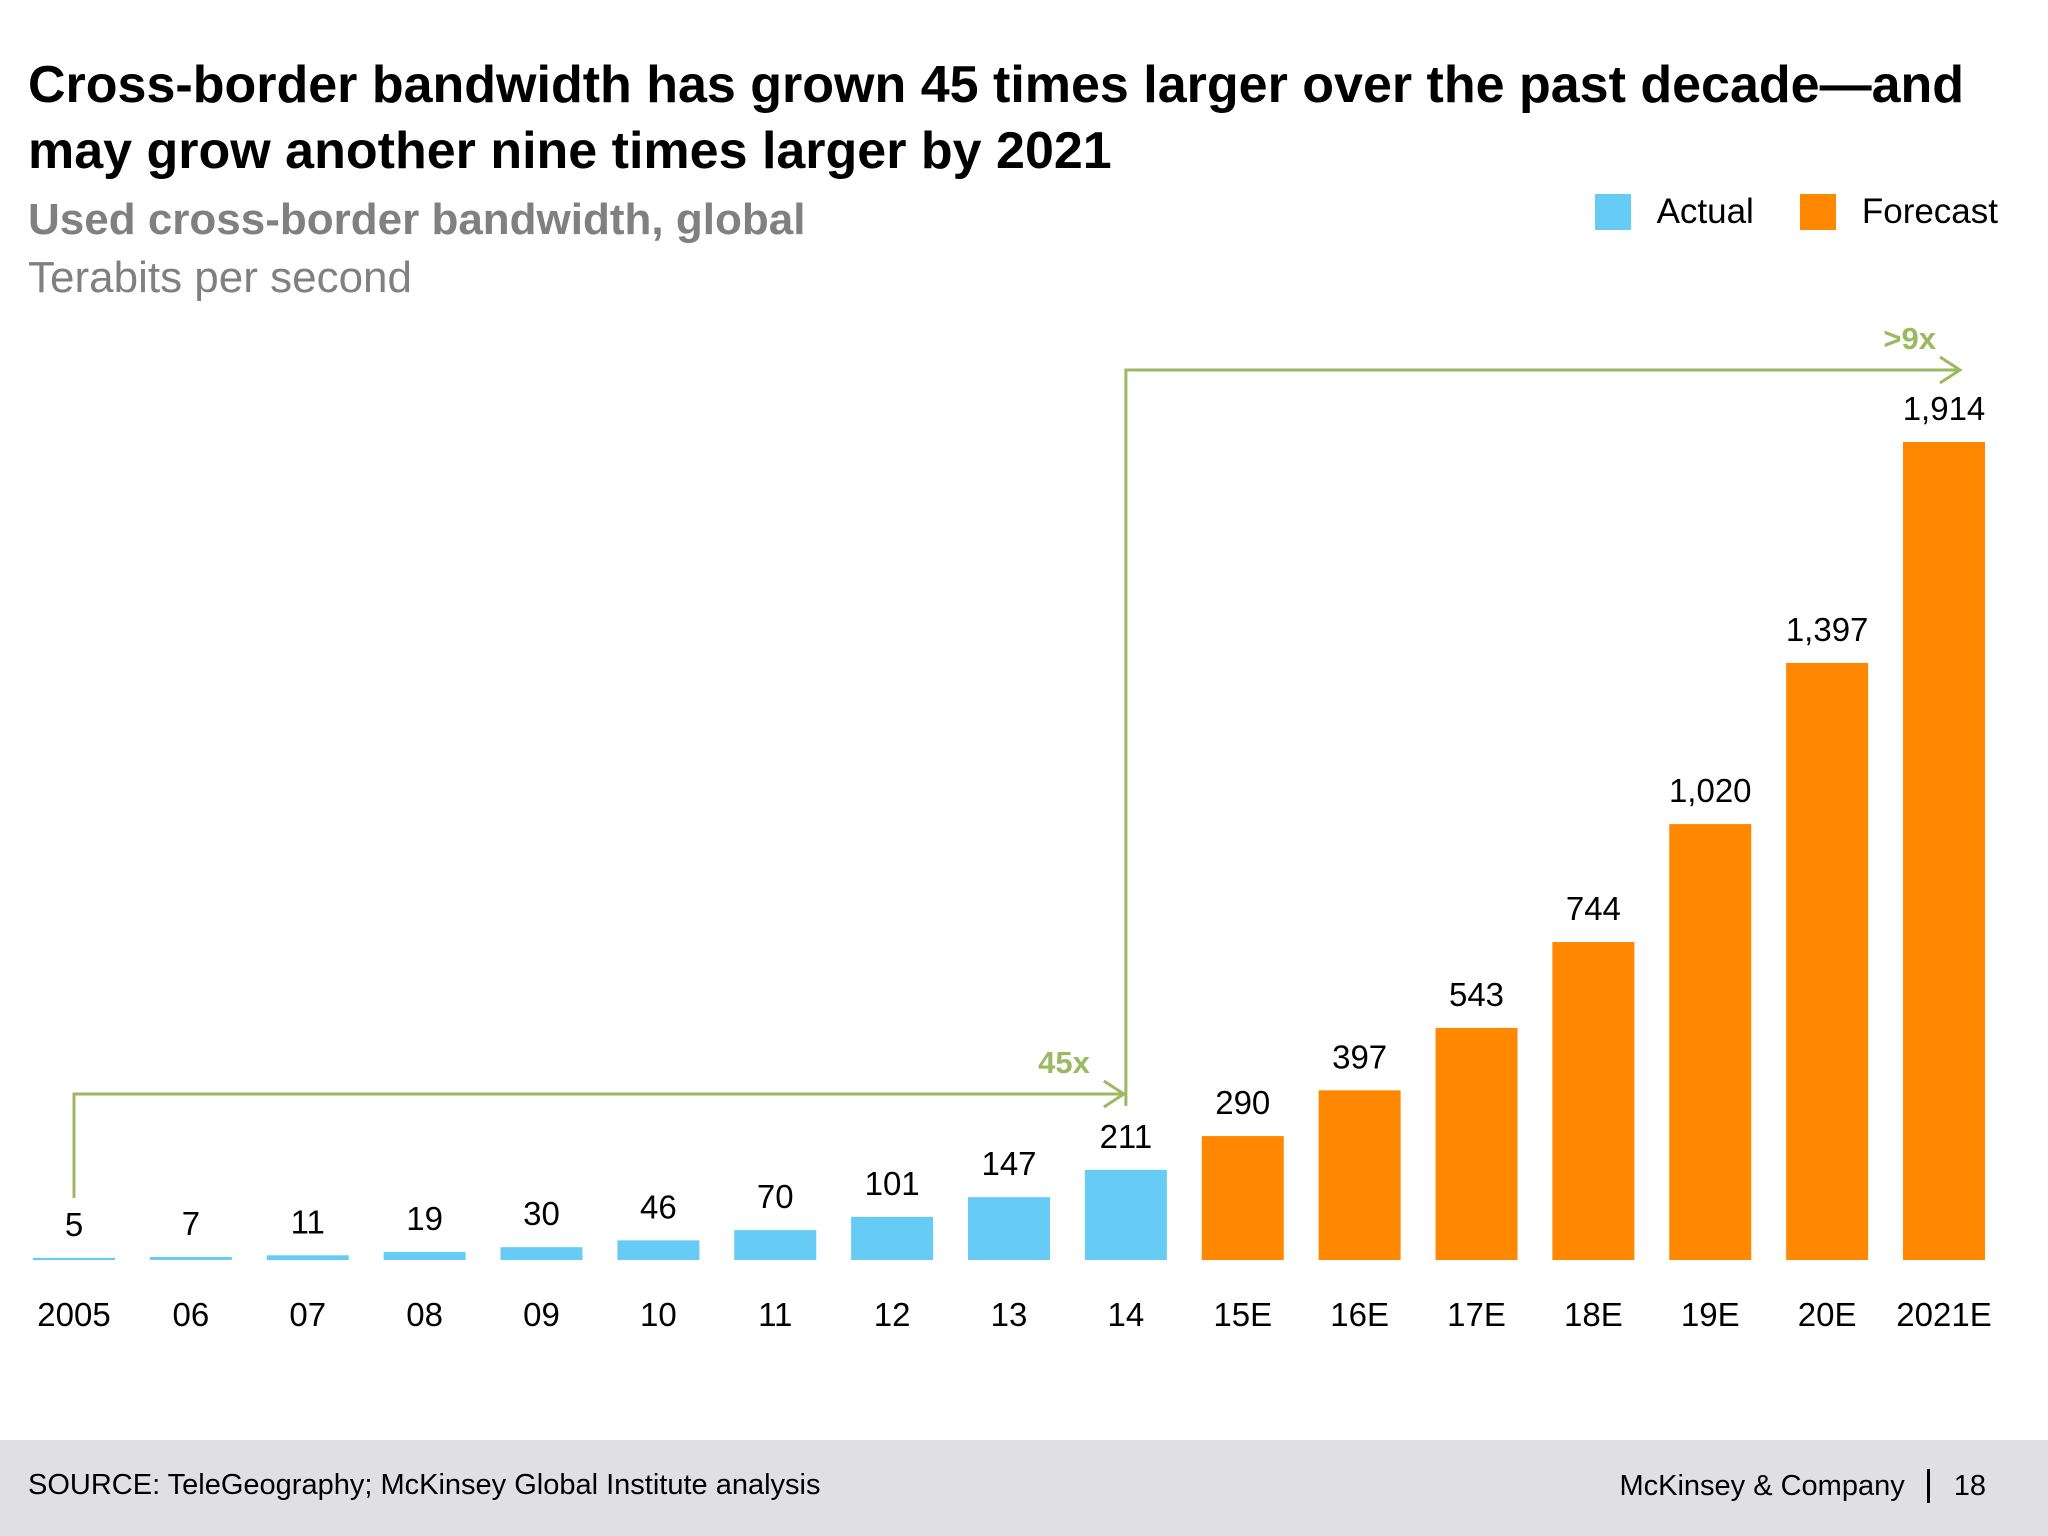 The width and height of the screenshot is (2048, 1536). What do you see at coordinates (1359, 1314) in the screenshot?
I see `tick-label-16E: 16E` at bounding box center [1359, 1314].